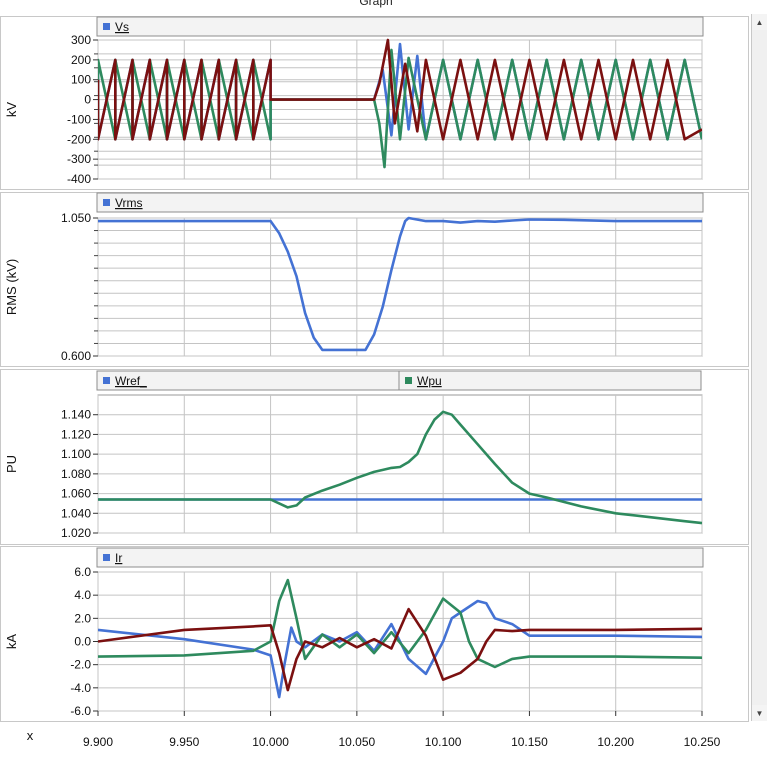 Image resolution: width=768 pixels, height=768 pixels. I want to click on x-tick-label: 10.150, so click(529, 742).